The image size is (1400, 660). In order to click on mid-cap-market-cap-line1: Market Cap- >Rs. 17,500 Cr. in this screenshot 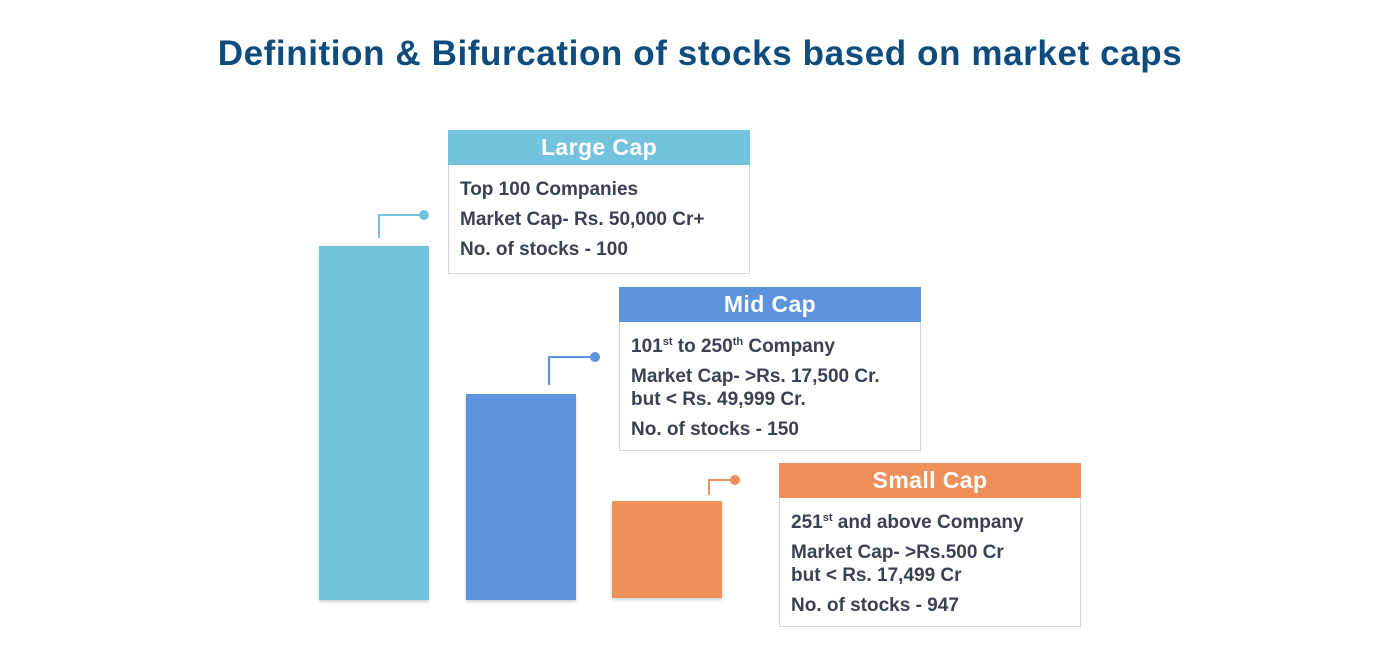, I will do `click(755, 376)`.